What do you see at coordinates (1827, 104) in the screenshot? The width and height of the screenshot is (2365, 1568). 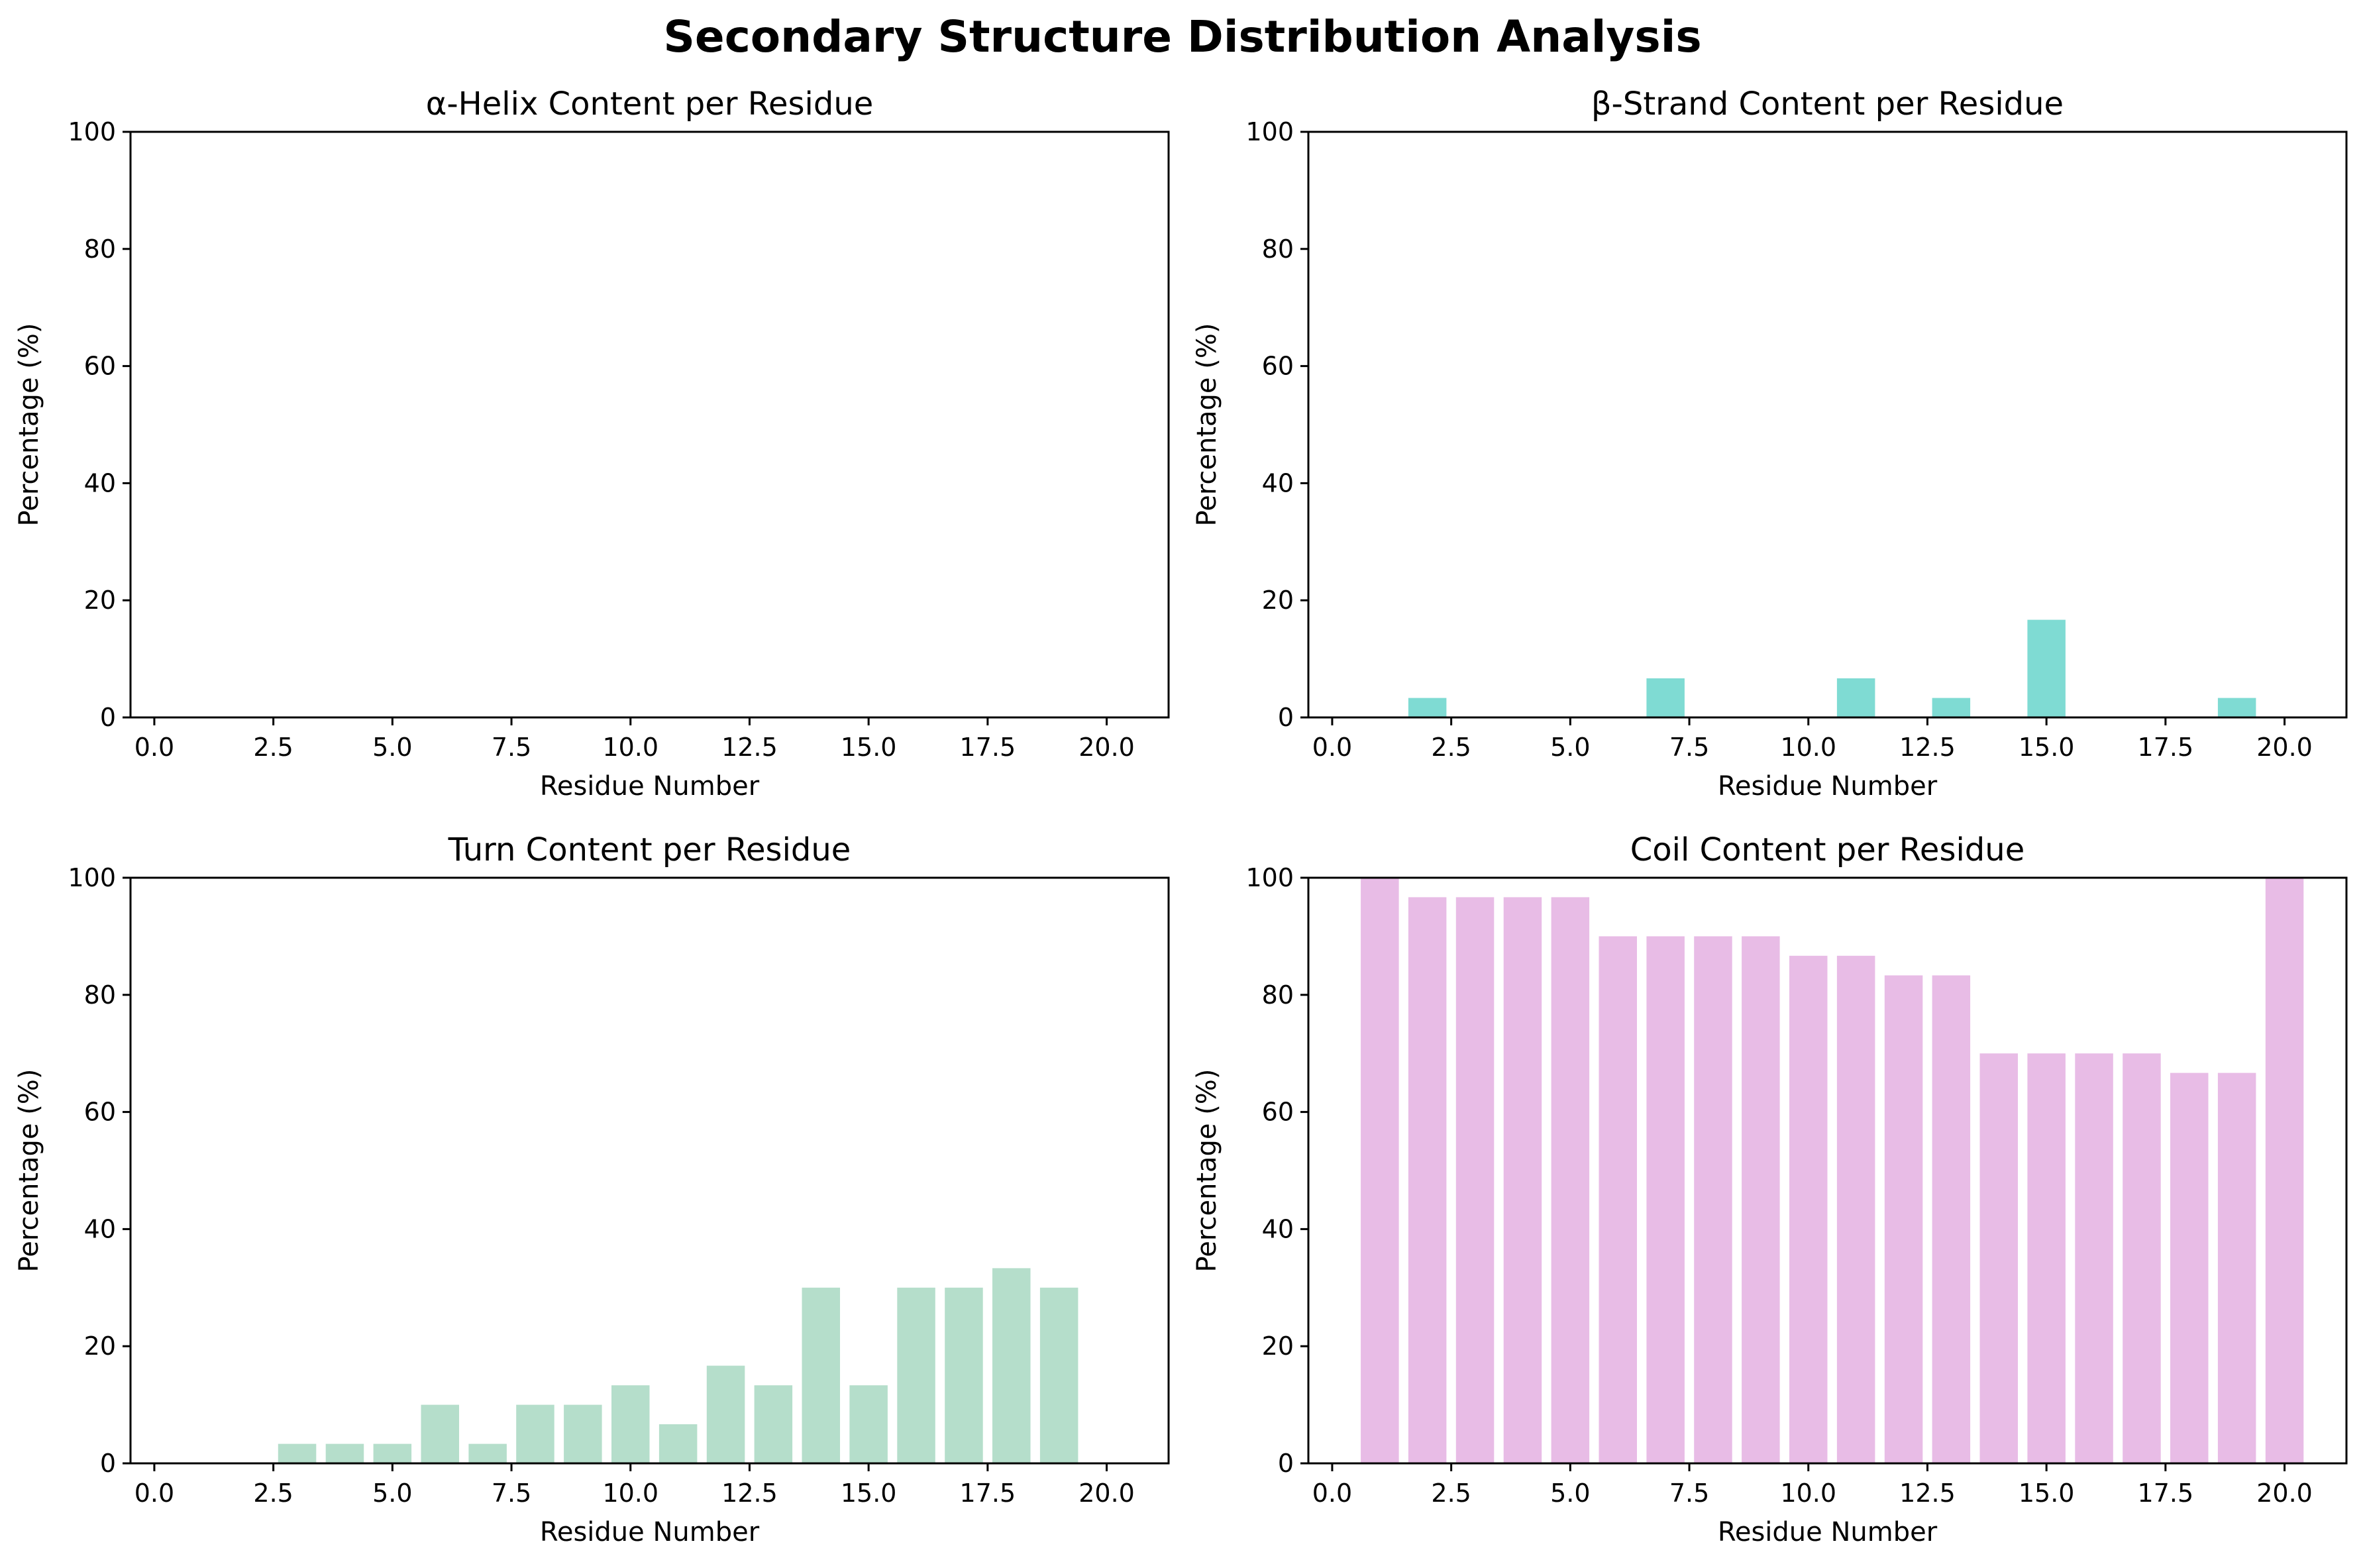 I see `panel-title: β-Strand Content per Residue` at bounding box center [1827, 104].